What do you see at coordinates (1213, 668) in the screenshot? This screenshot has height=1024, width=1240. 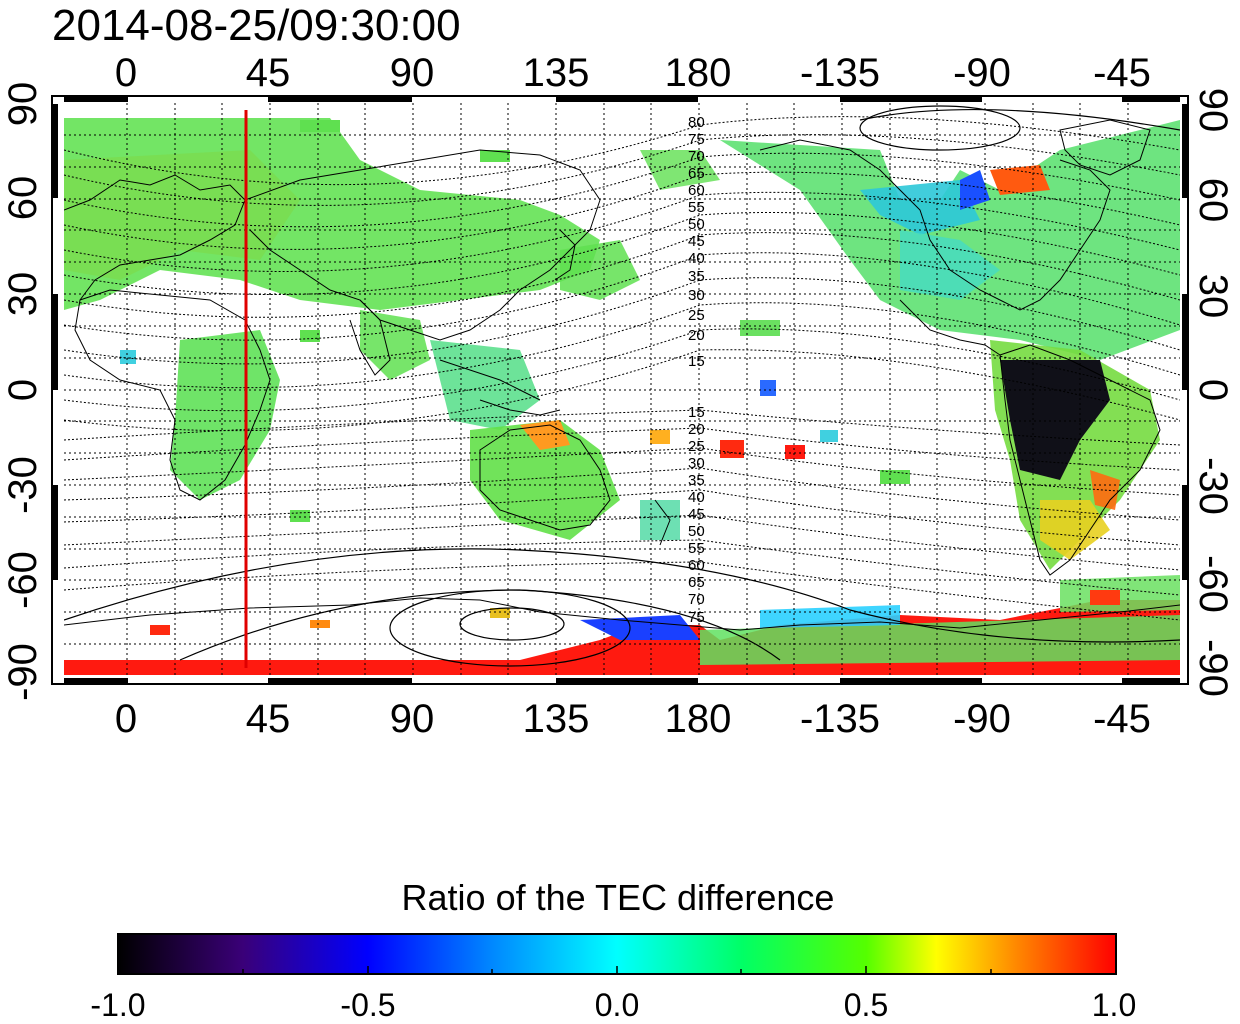 I see `right-tick-label: -90` at bounding box center [1213, 668].